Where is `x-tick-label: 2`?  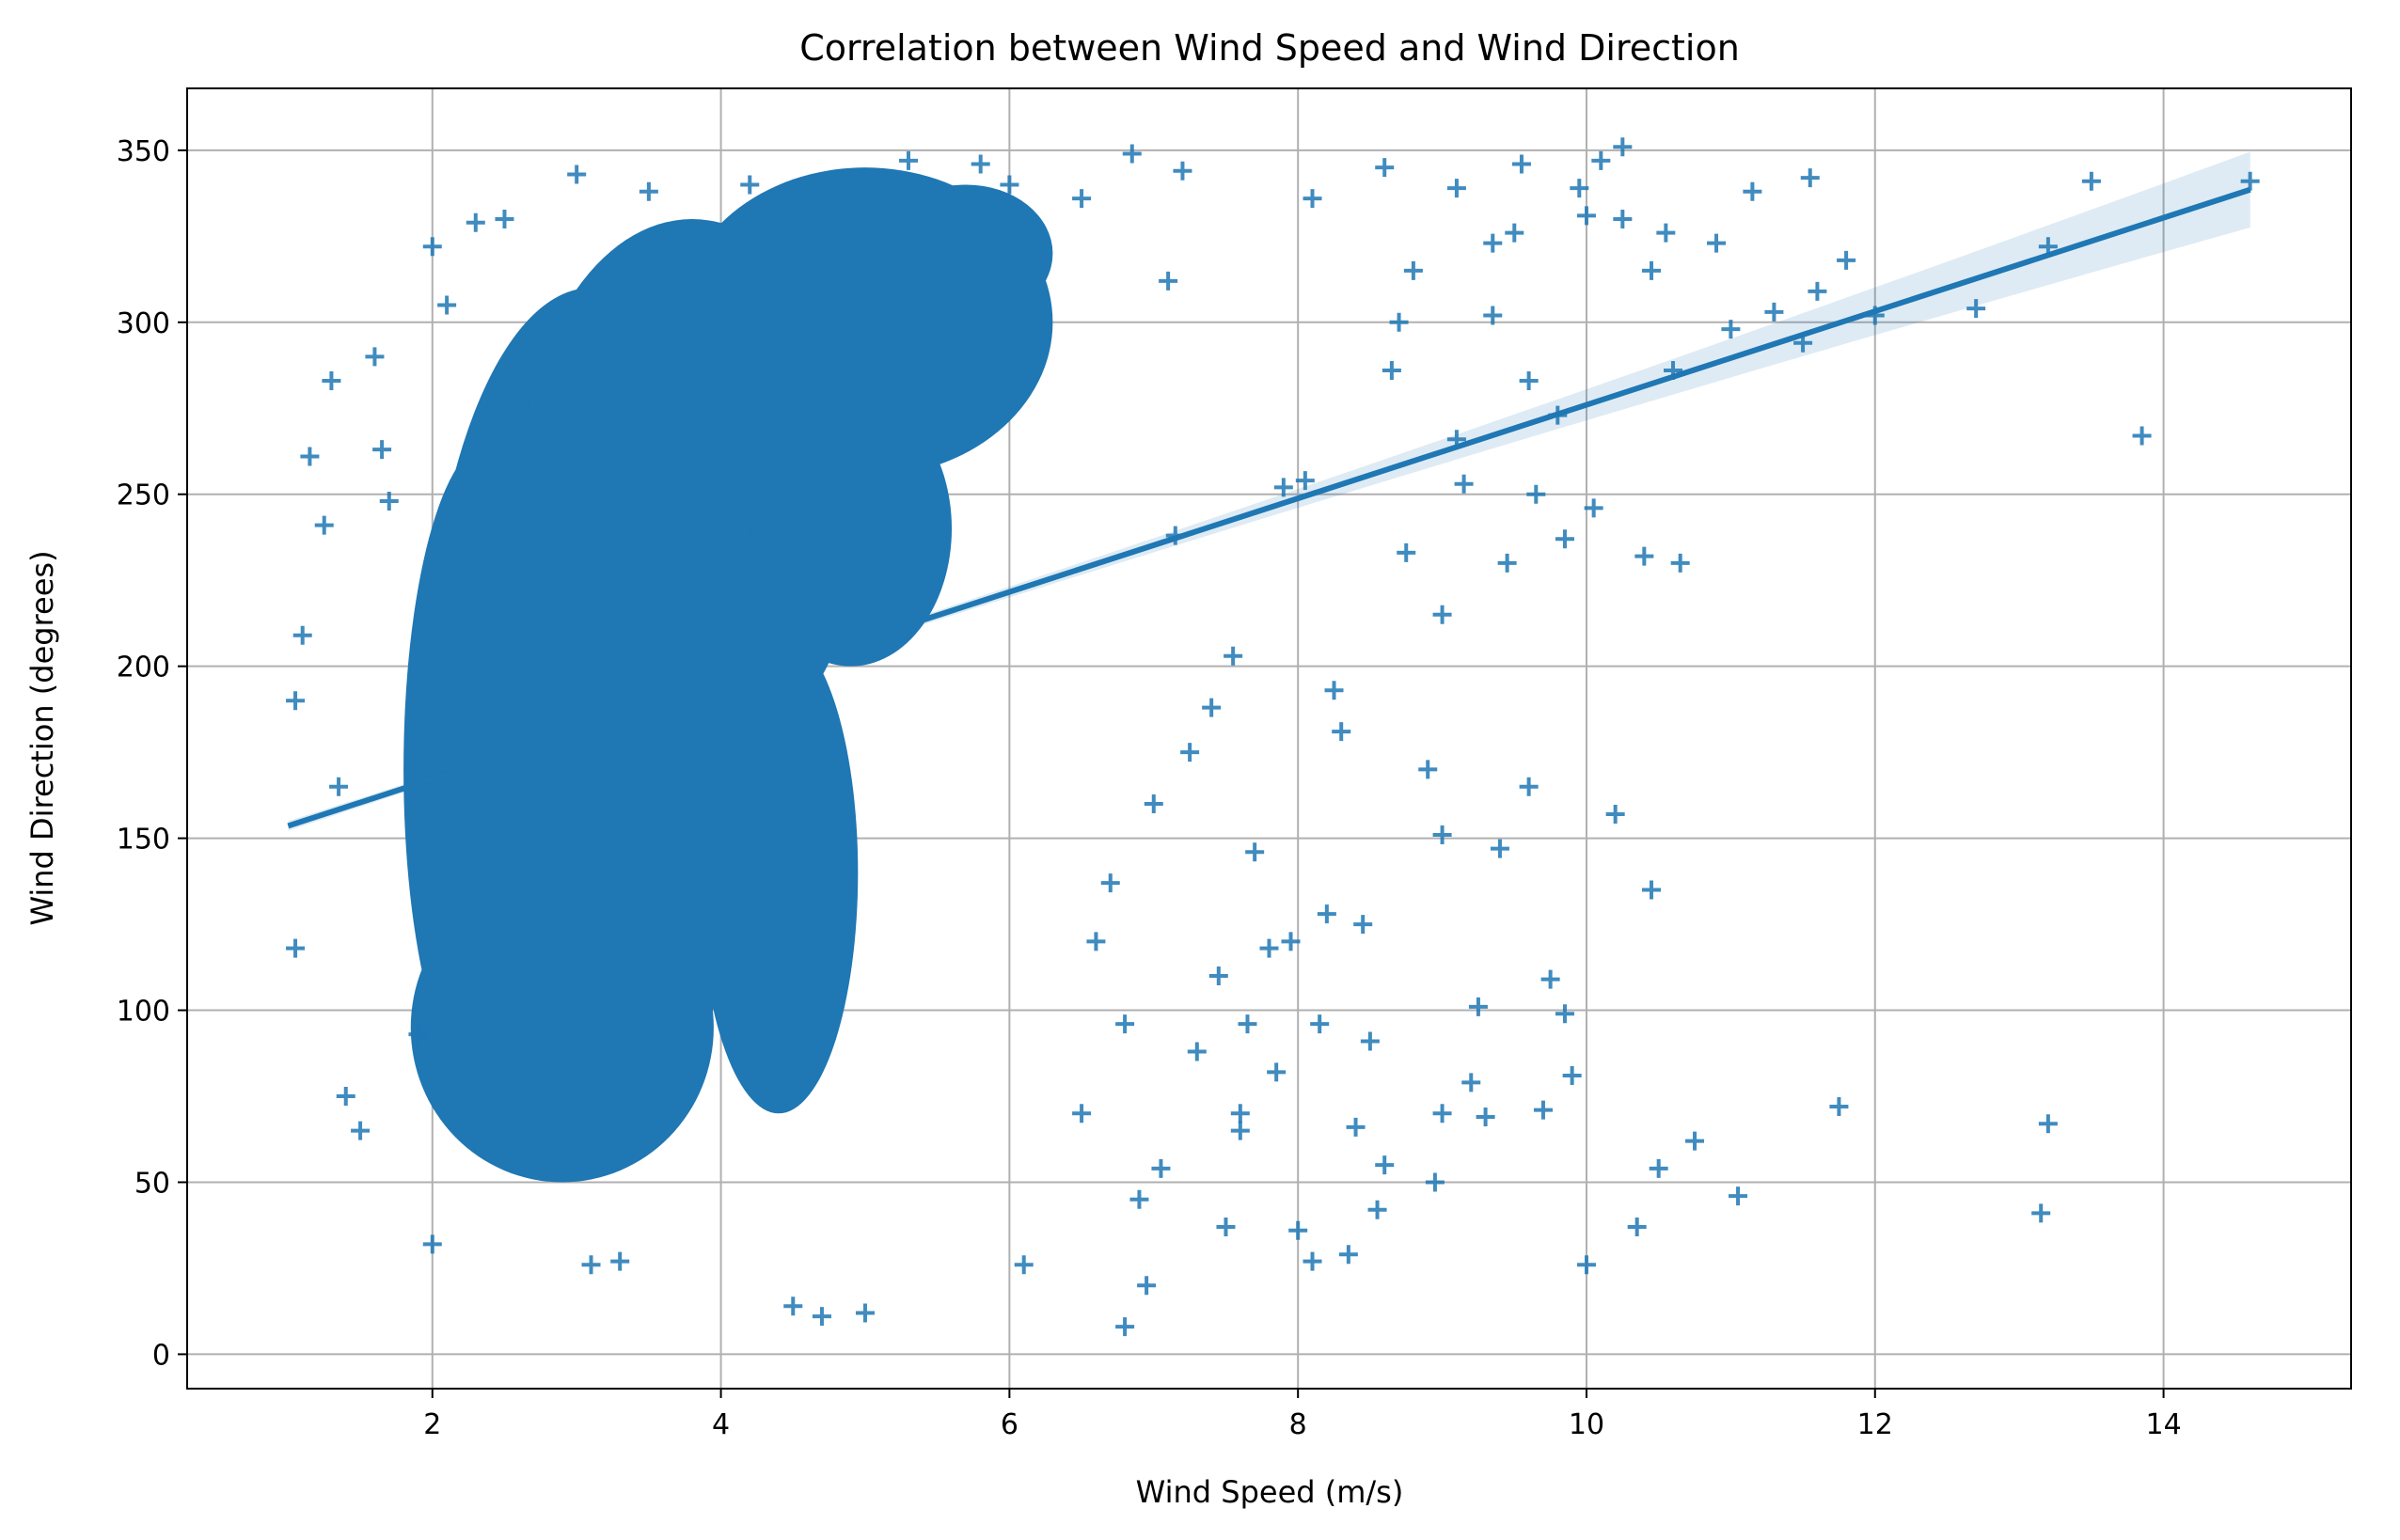 x-tick-label: 2 is located at coordinates (432, 1424).